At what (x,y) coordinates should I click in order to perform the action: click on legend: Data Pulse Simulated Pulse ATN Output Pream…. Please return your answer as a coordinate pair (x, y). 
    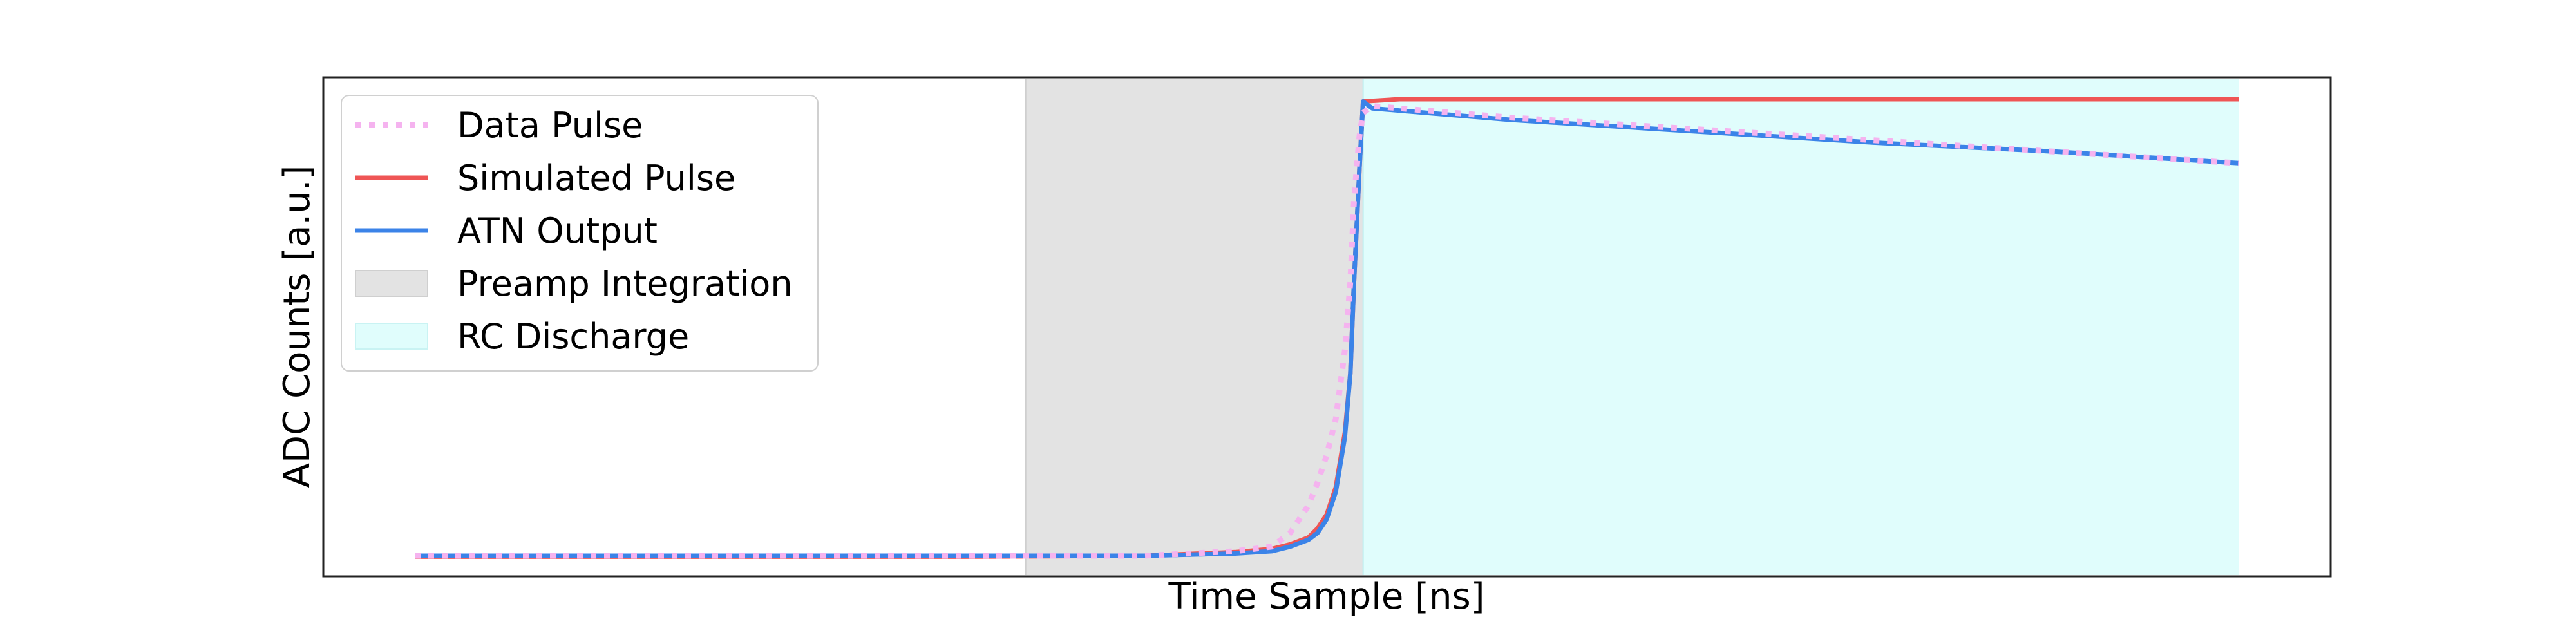
    Looking at the image, I should click on (580, 233).